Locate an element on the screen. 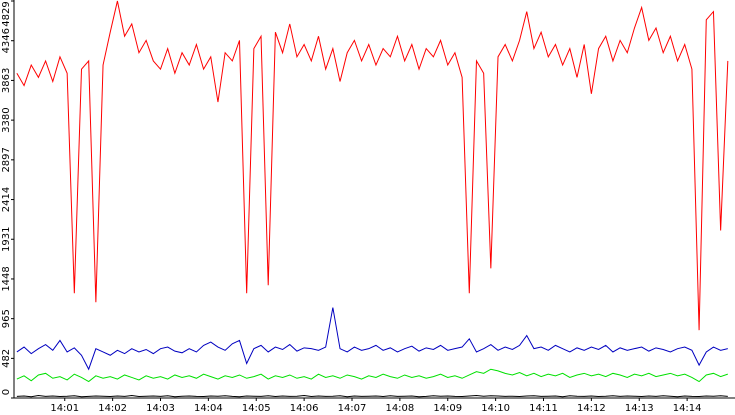  y-tick-label: 2414 is located at coordinates (6, 199).